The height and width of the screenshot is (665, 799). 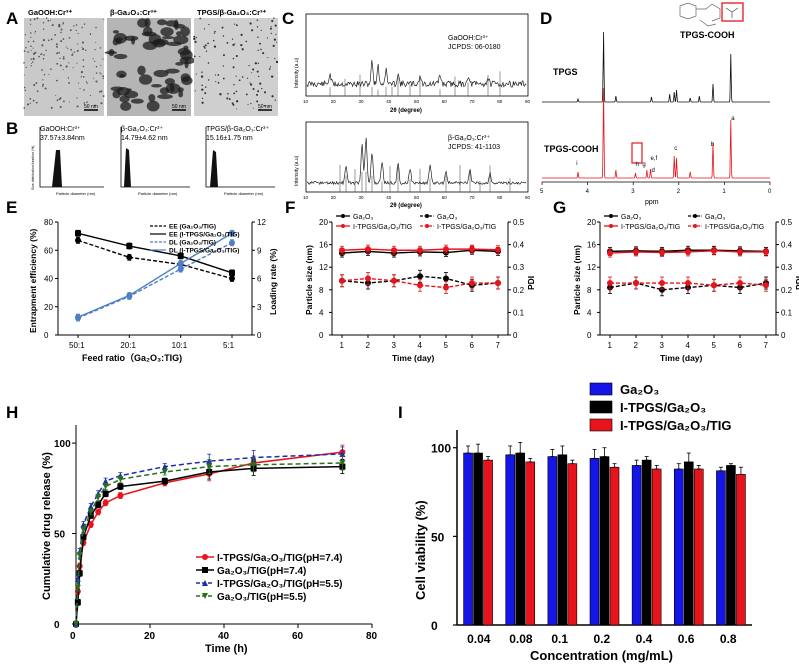 I want to click on scale-bar-3: 50 nm, so click(x=265, y=107).